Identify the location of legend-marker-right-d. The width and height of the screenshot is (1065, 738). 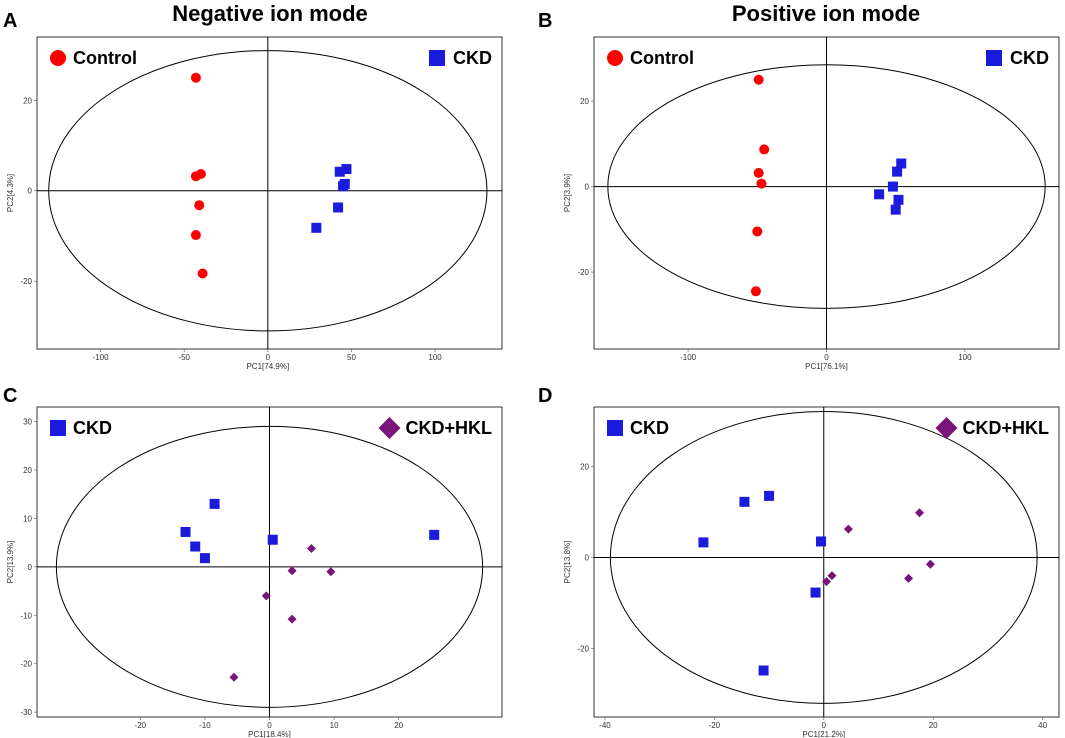
(946, 428).